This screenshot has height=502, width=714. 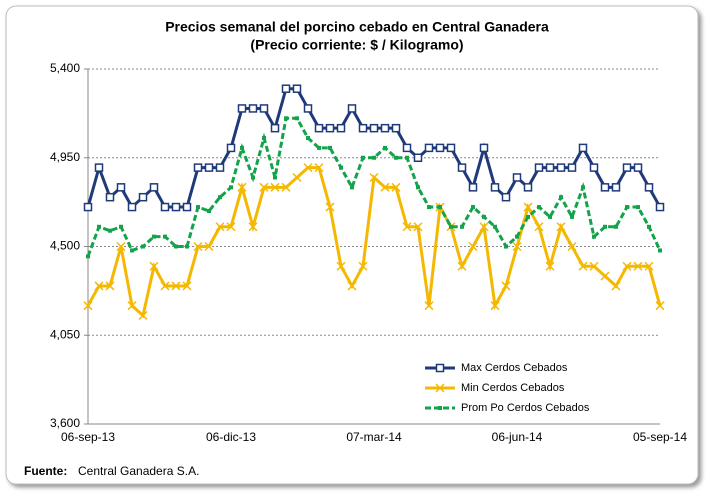 What do you see at coordinates (525, 408) in the screenshot?
I see `legend-label: Prom Po Cerdos Cebados` at bounding box center [525, 408].